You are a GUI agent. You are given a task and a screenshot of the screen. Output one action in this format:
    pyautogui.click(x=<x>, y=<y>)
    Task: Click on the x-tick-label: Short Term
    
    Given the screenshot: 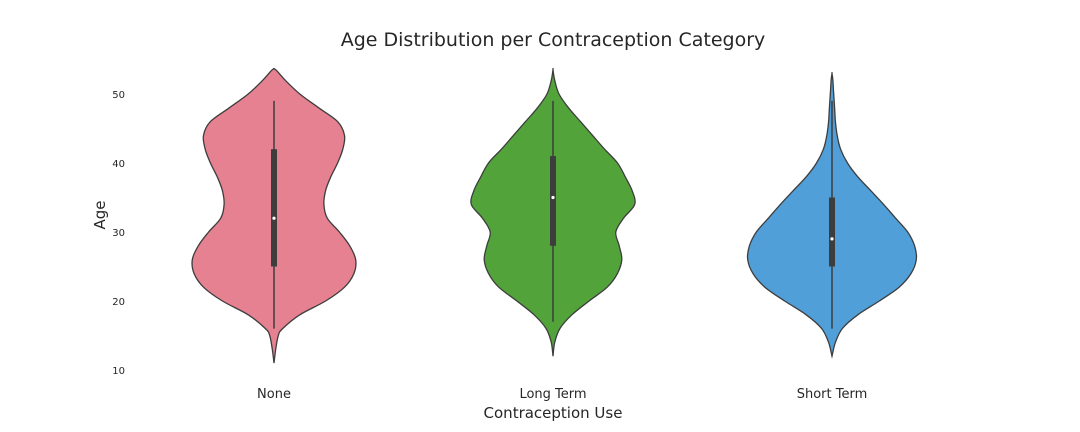 What is the action you would take?
    pyautogui.click(x=832, y=394)
    